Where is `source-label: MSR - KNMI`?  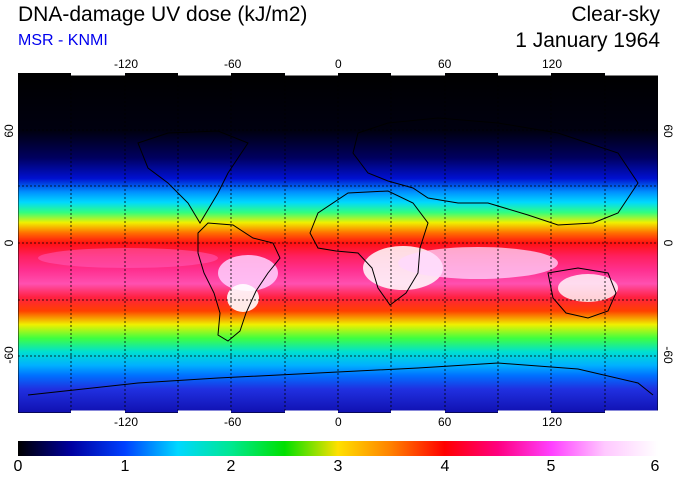
source-label: MSR - KNMI is located at coordinates (63, 40).